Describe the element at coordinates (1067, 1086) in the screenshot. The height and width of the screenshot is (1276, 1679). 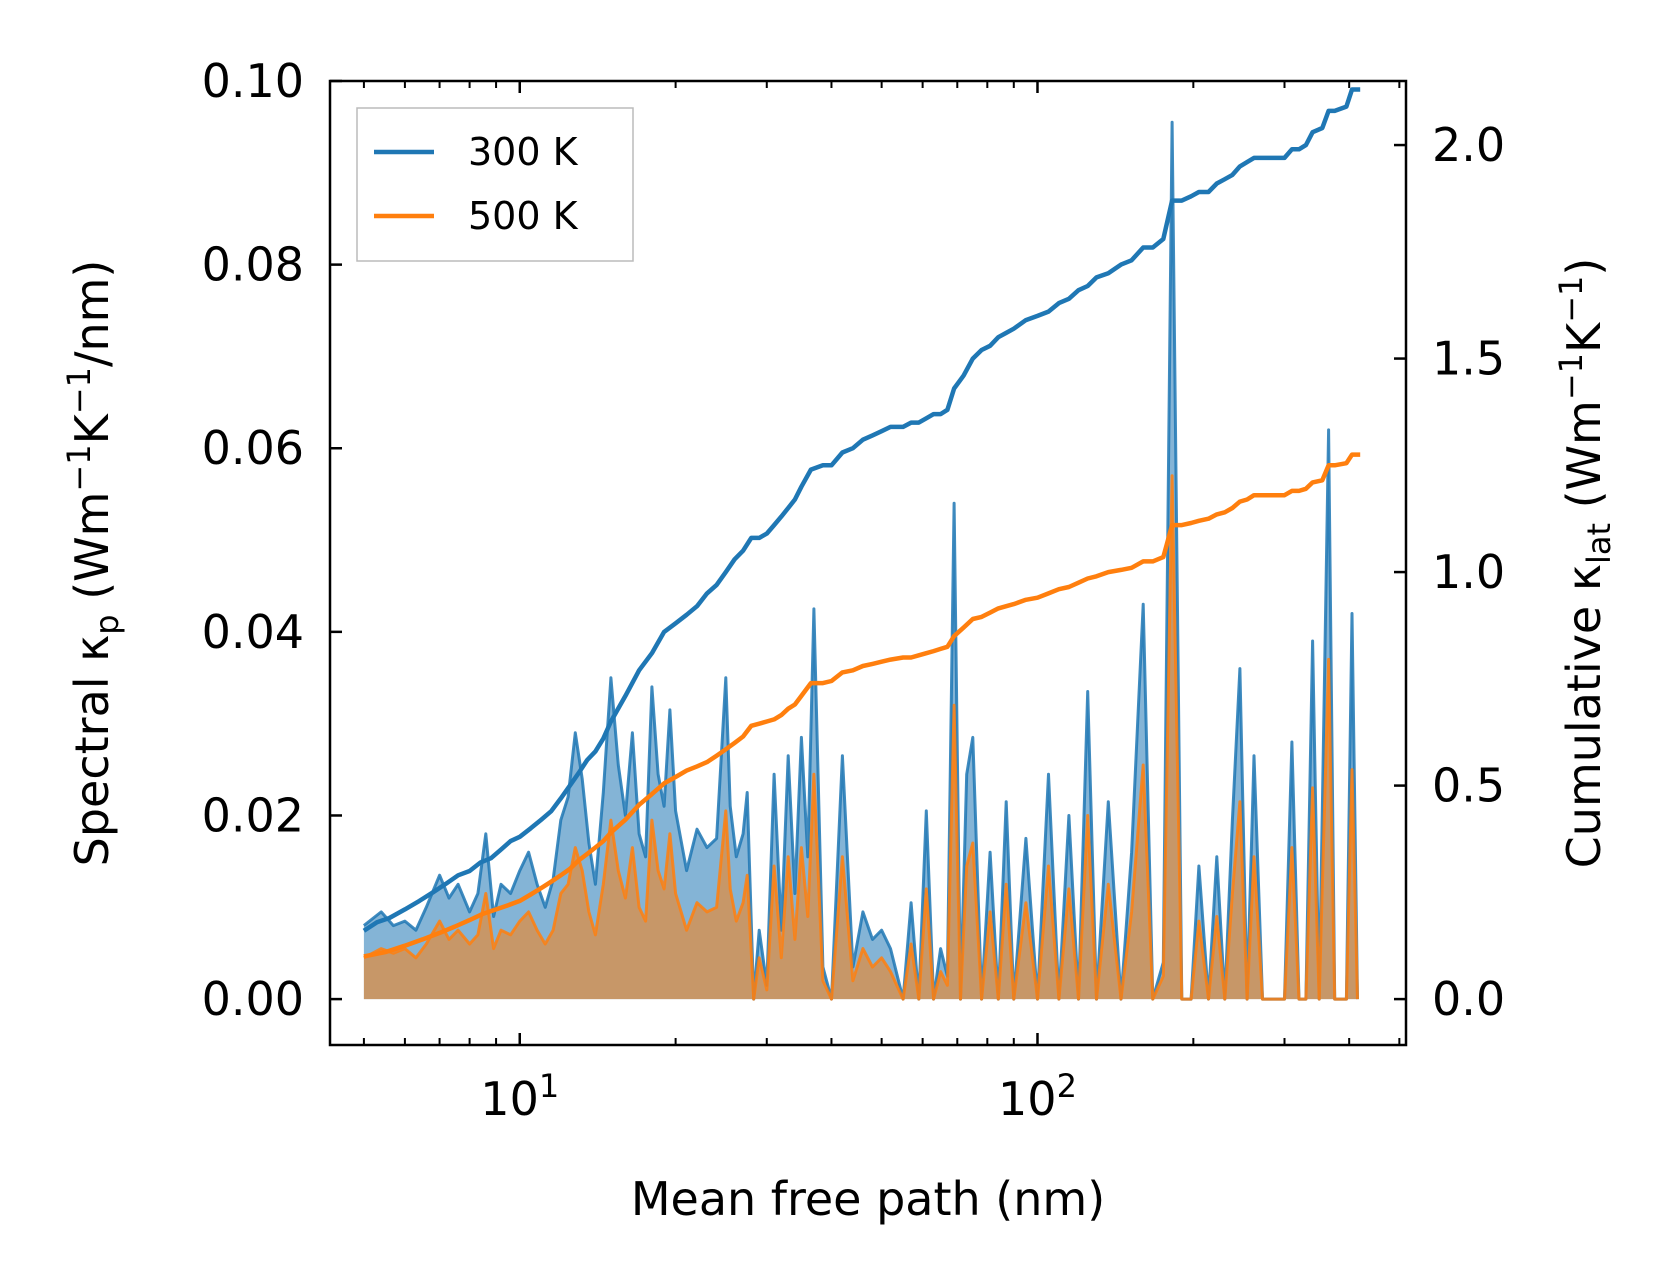
I see `x-tick-exp: 2` at that location.